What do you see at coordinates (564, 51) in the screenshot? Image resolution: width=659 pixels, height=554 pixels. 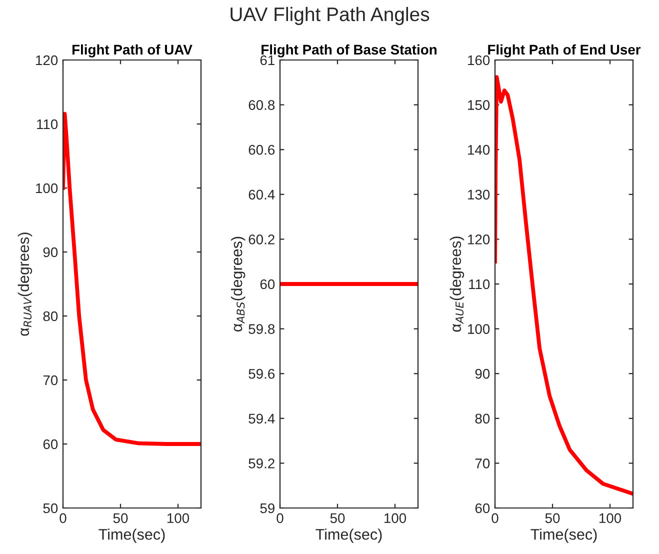 I see `chart-title: Flight Path of End User` at bounding box center [564, 51].